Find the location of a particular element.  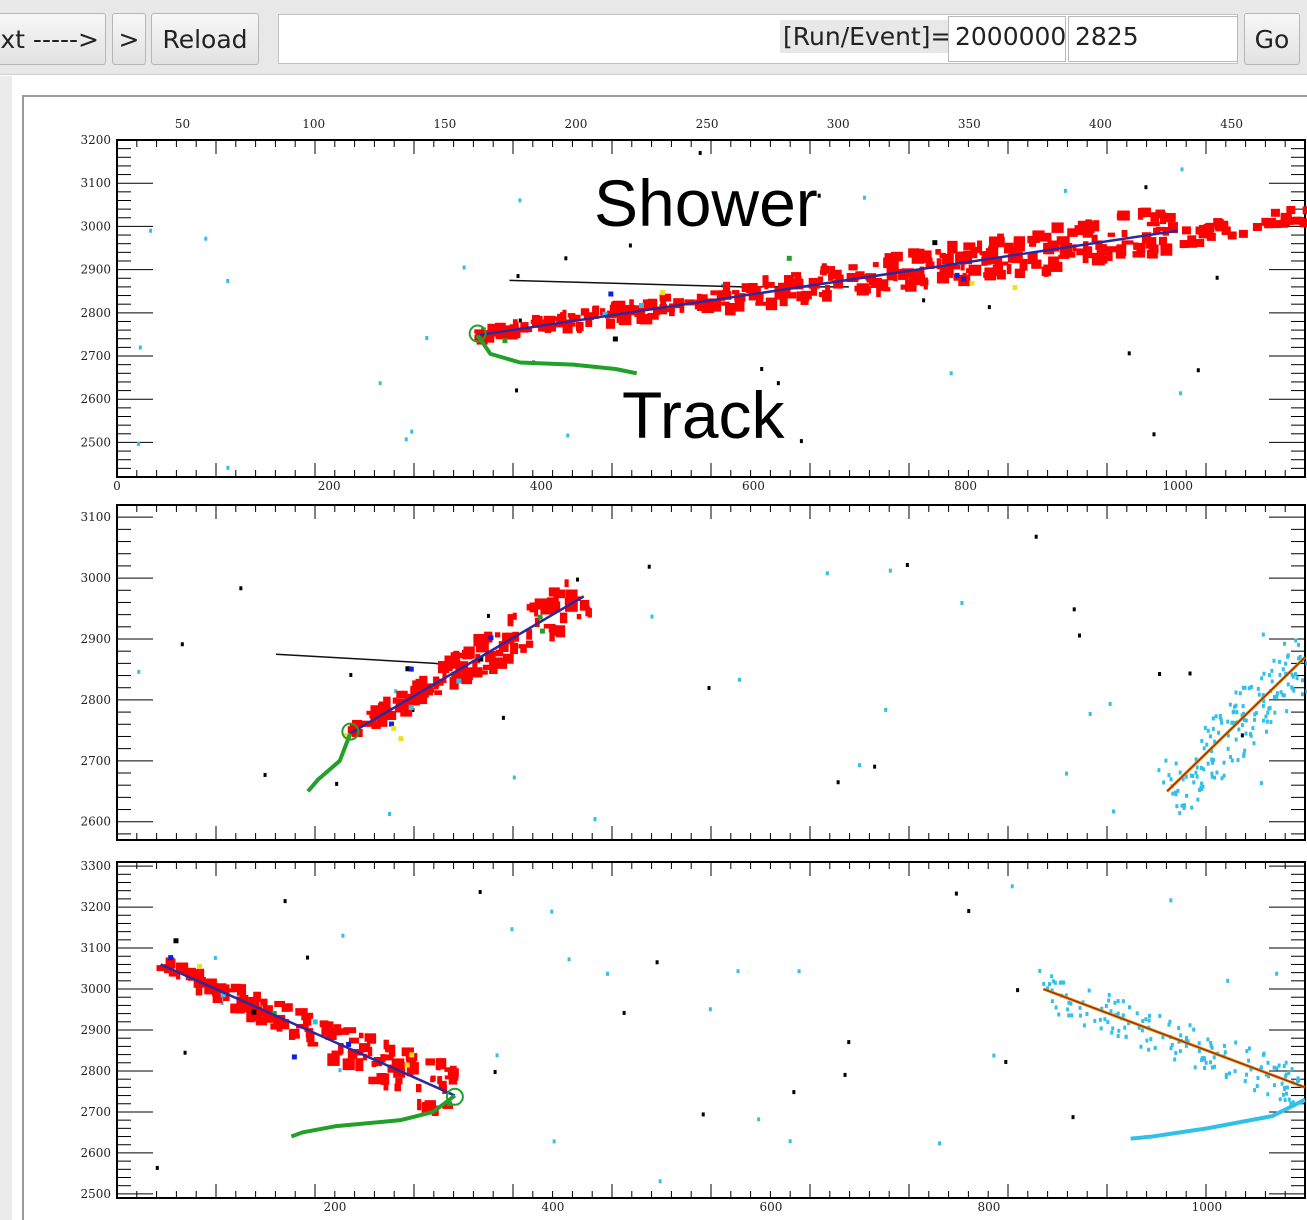

step-forward-button: > is located at coordinates (129, 39).